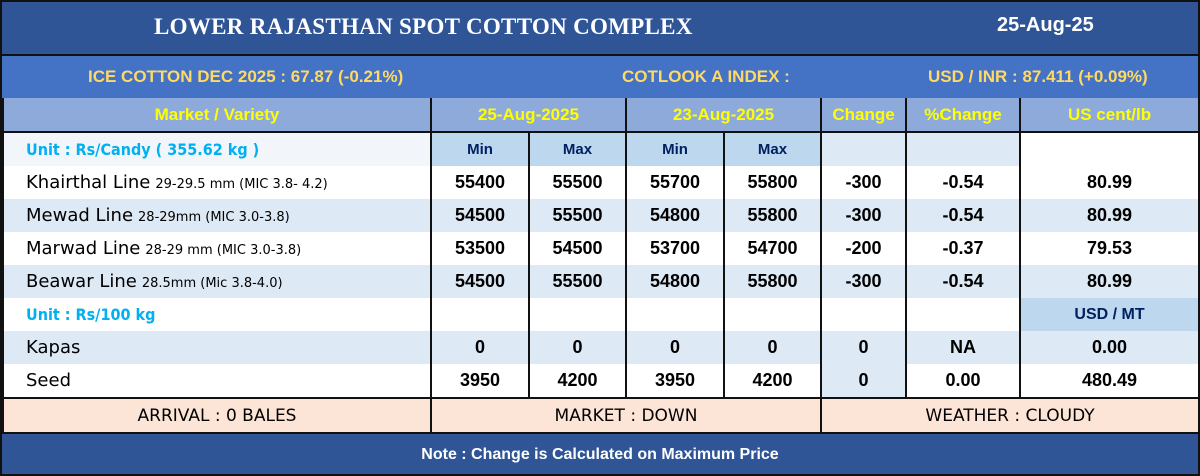  I want to click on variety-name: Marwad Line, so click(83, 248).